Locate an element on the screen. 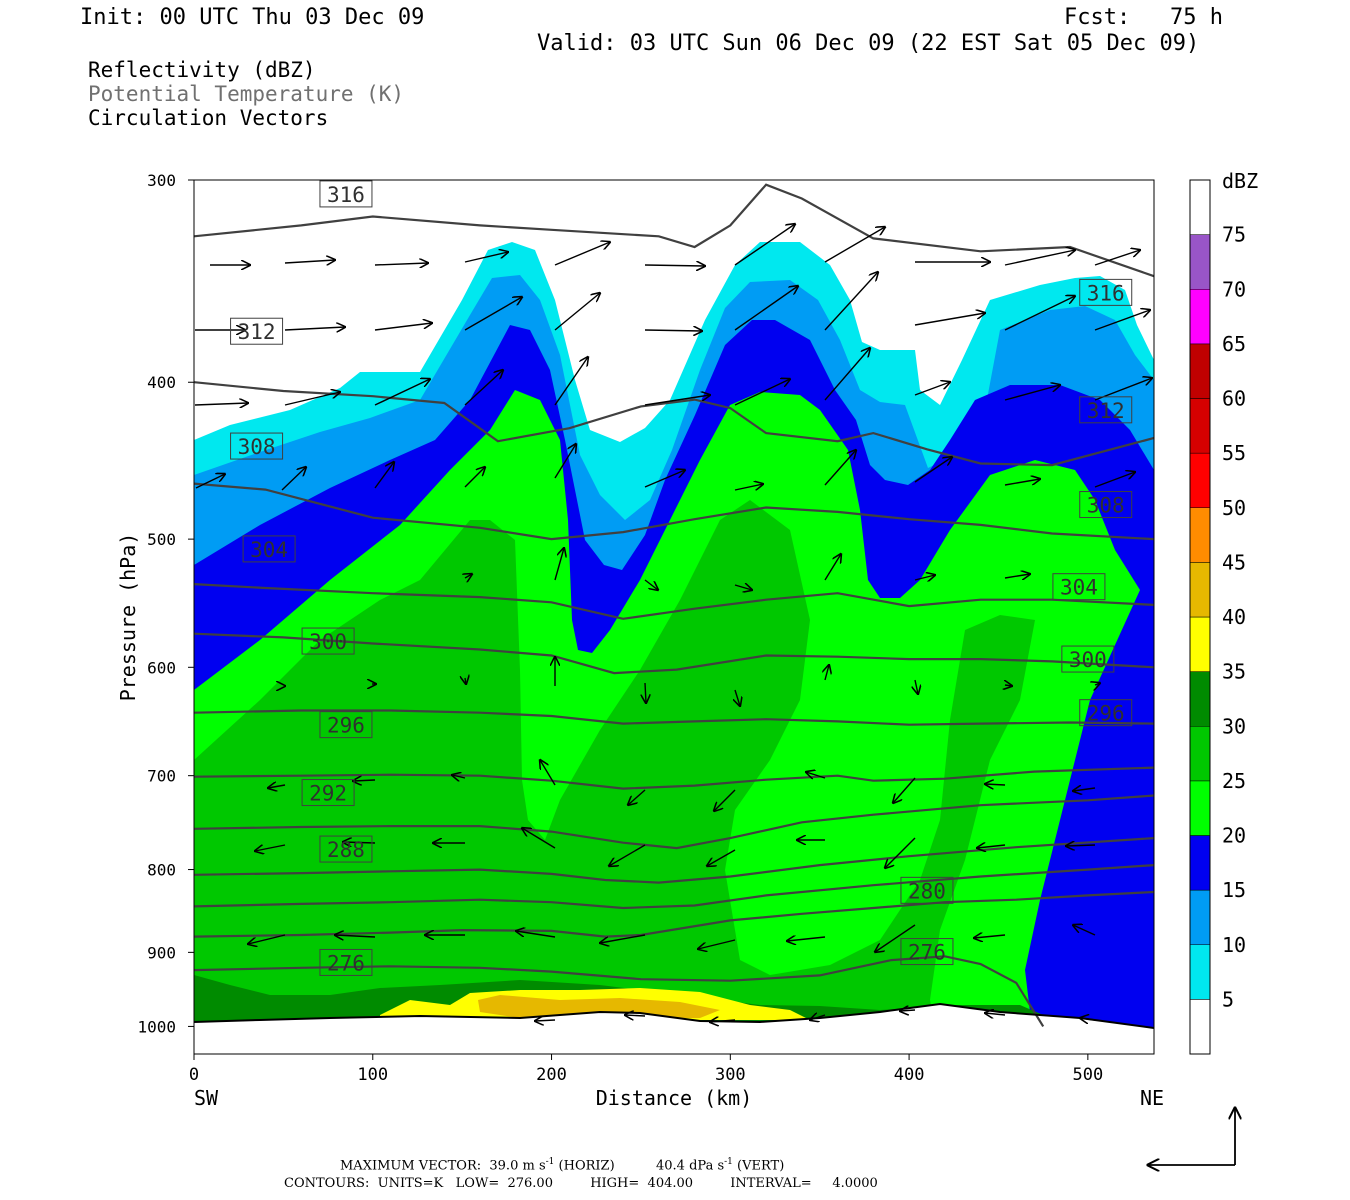 The width and height of the screenshot is (1350, 1200). x-end-label-left: SW is located at coordinates (206, 1098).